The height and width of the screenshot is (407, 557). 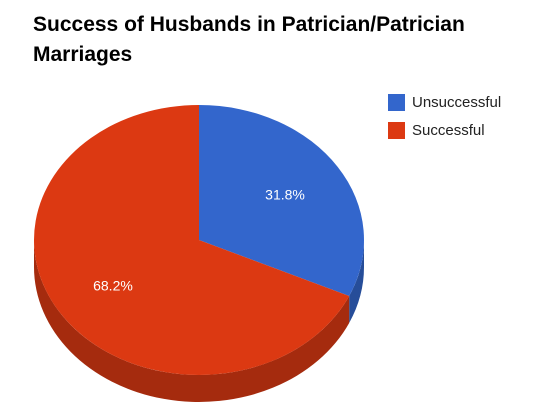 I want to click on legend-item-successful: Successful, so click(x=444, y=130).